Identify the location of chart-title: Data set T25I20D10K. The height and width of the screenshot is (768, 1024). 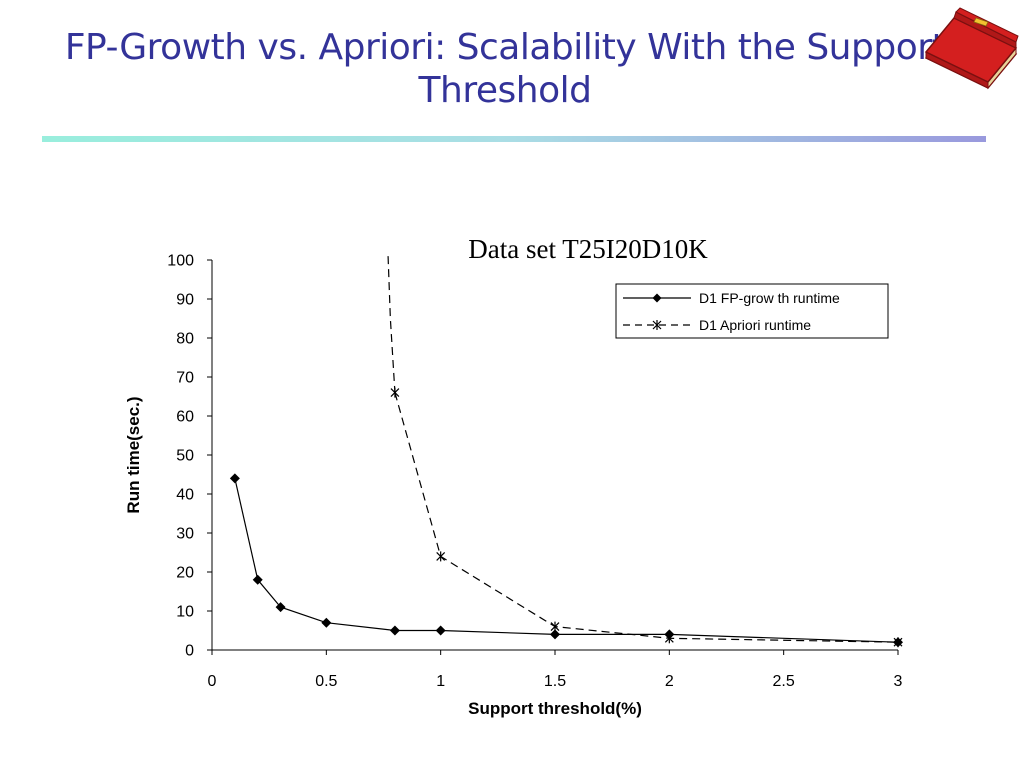
(588, 249).